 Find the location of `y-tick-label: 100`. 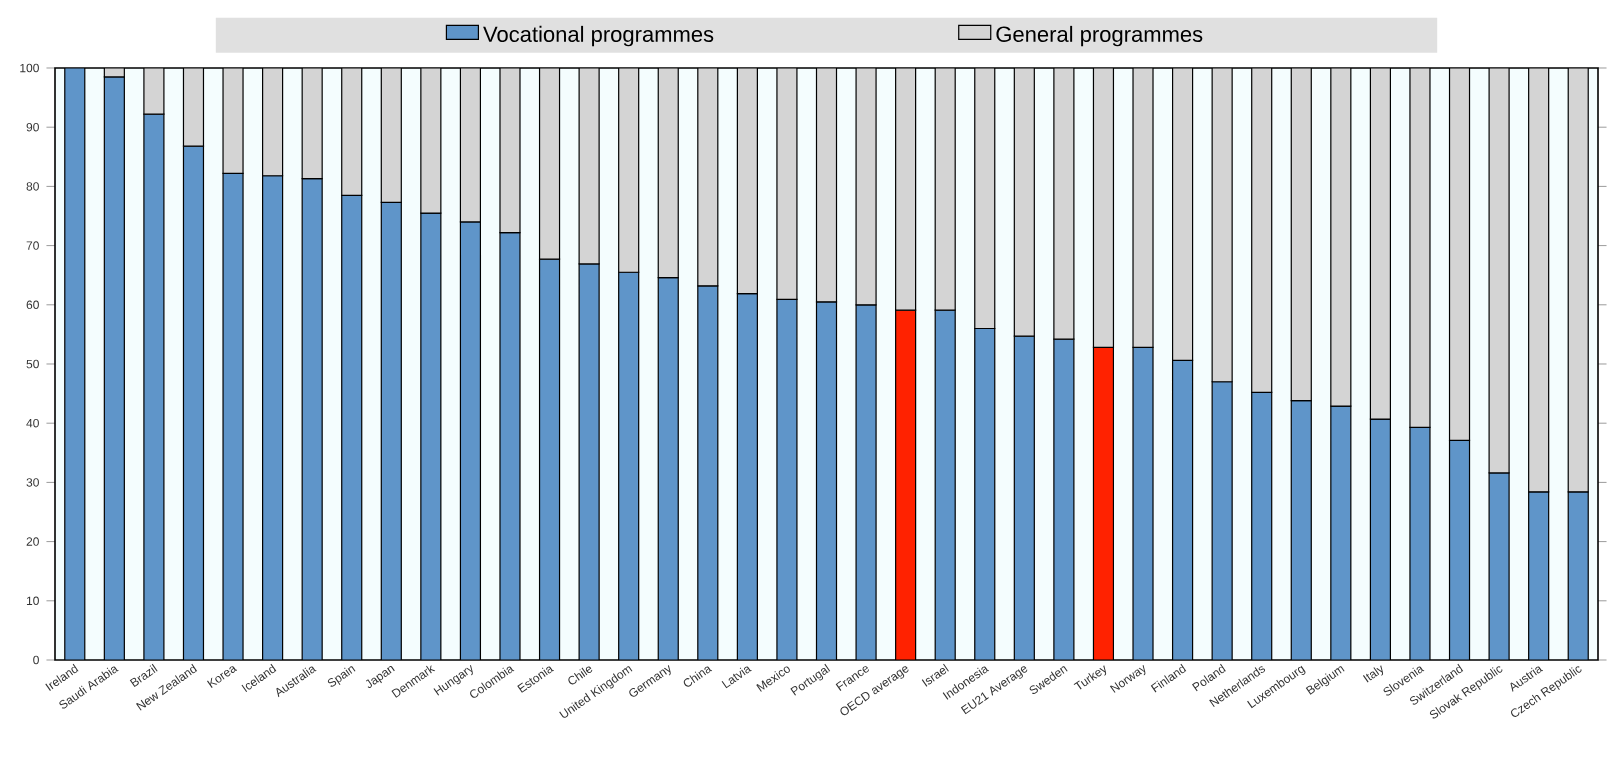

y-tick-label: 100 is located at coordinates (29, 68).